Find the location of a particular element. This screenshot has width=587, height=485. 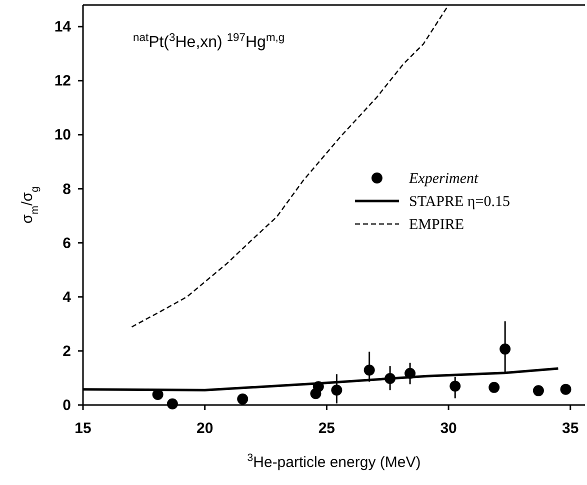

annotation: $^{nat}$Pt($^{3}$He,xn) $^{197}$Hg$^{m,g}$ is located at coordinates (209, 41).